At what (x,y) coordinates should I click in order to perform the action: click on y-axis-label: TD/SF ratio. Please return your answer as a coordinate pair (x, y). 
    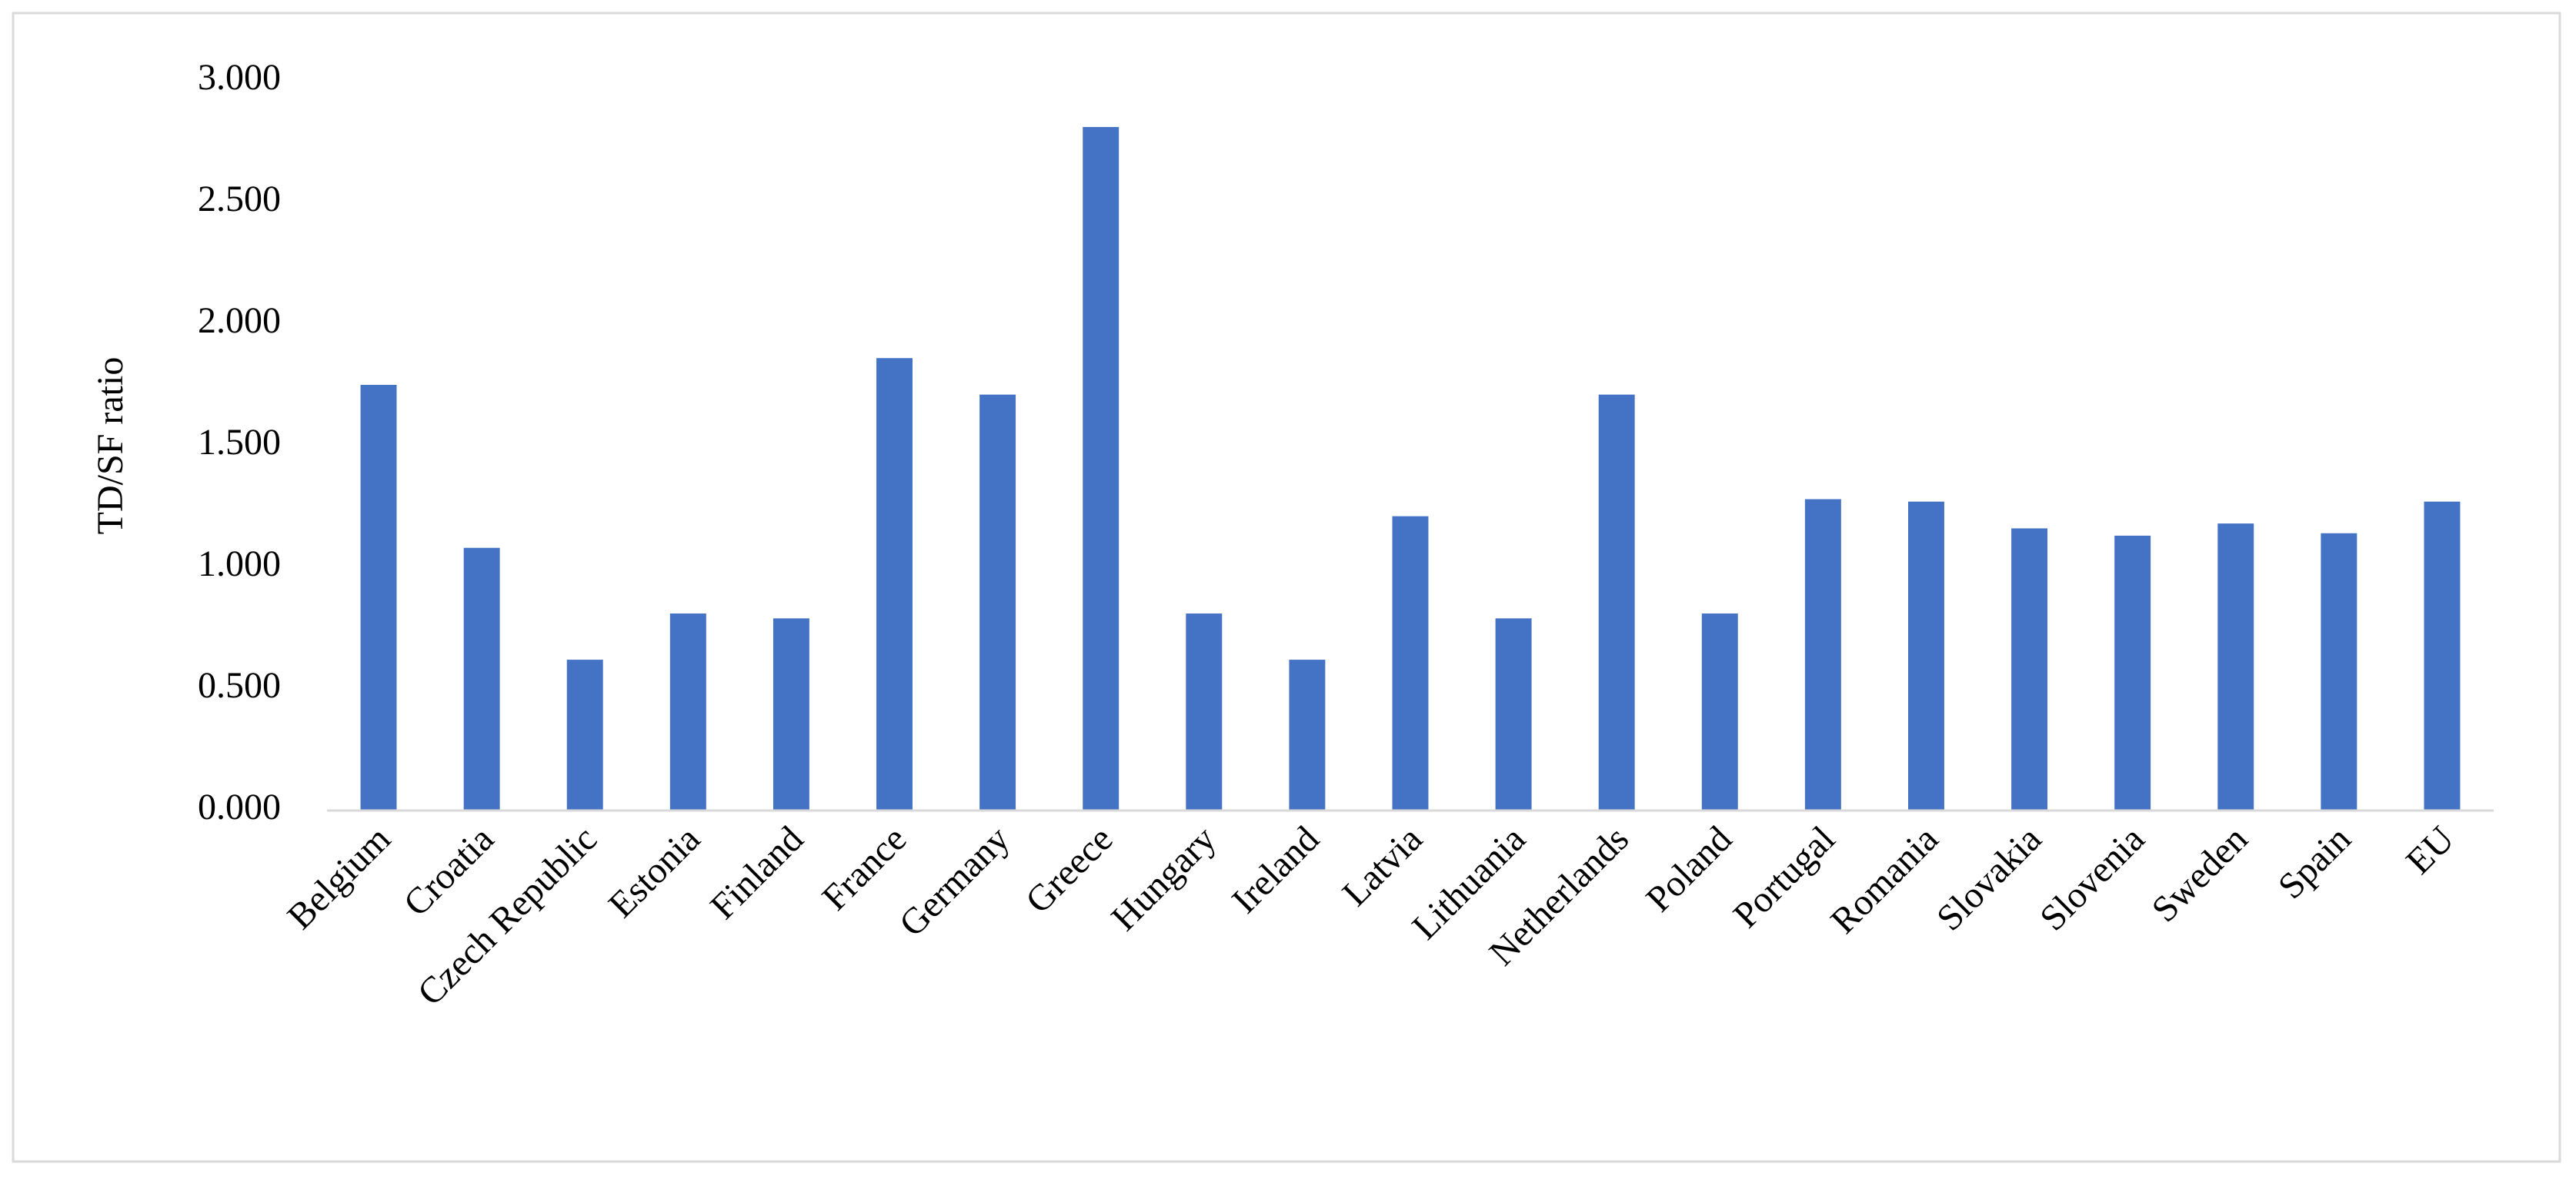
    Looking at the image, I should click on (110, 446).